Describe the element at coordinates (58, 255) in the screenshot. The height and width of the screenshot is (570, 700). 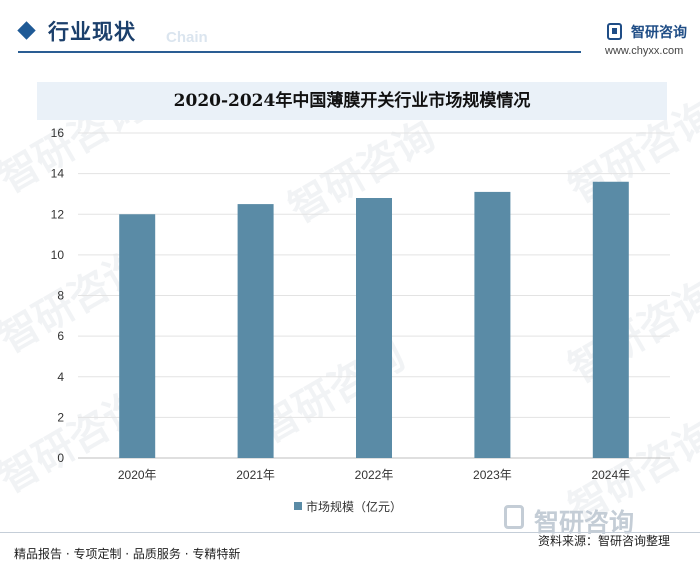
I see `y-tick-label: 10` at that location.